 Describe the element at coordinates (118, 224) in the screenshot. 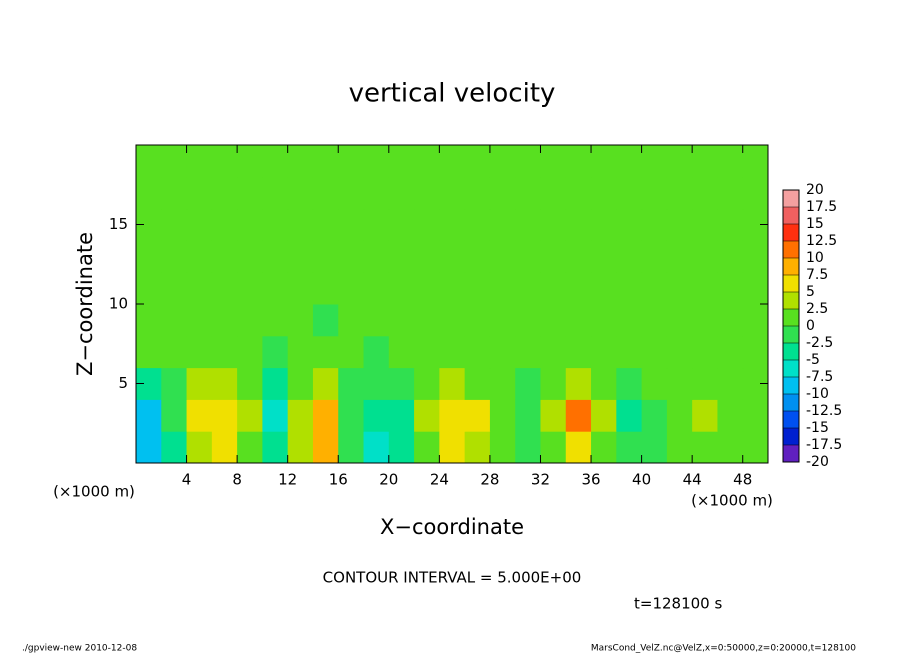

I see `y-tick-label: 15` at that location.